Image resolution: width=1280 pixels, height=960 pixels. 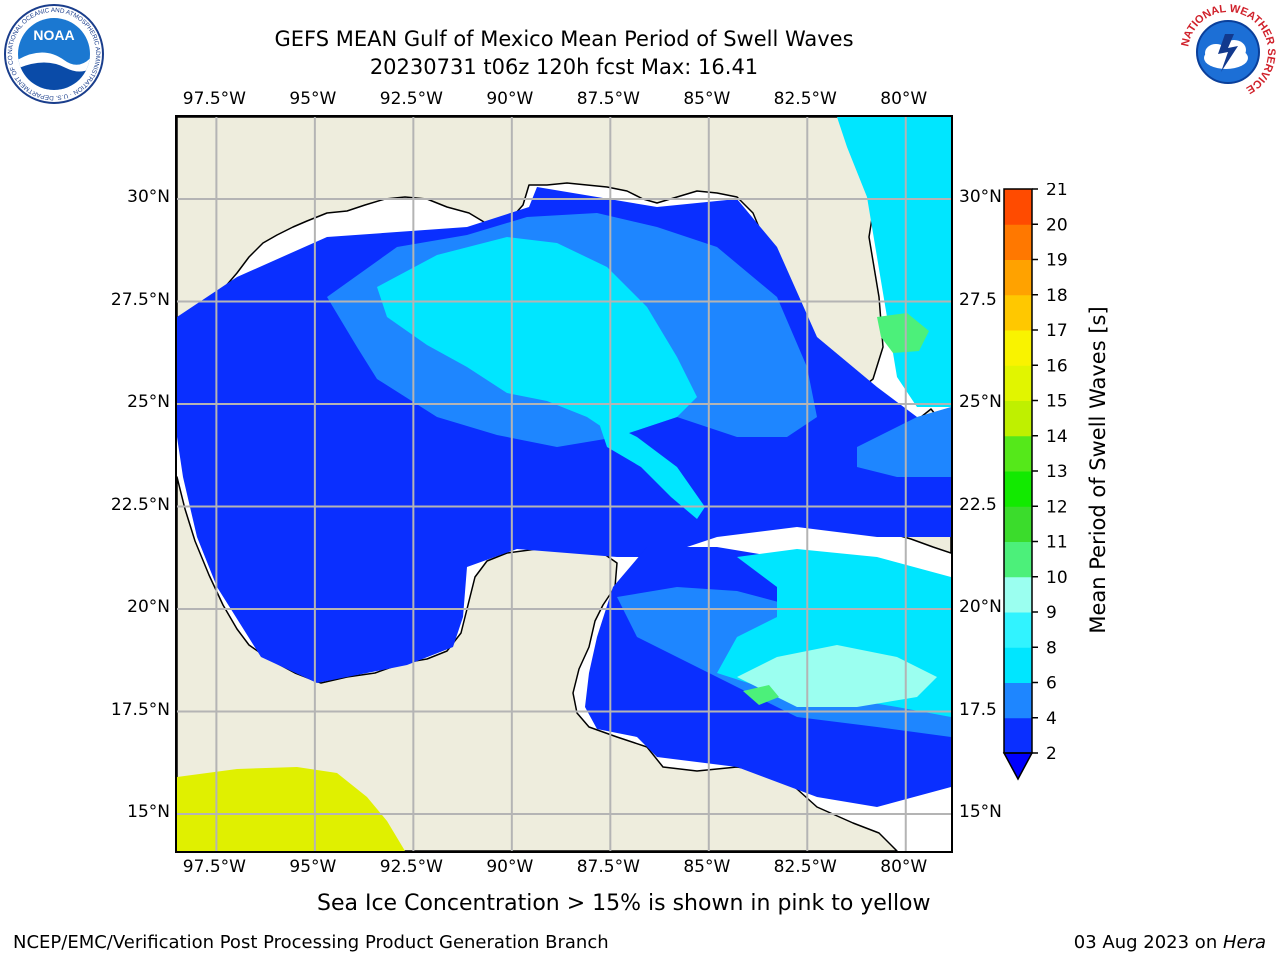 What do you see at coordinates (904, 442) in the screenshot?
I see `swell-band-4-6-east` at bounding box center [904, 442].